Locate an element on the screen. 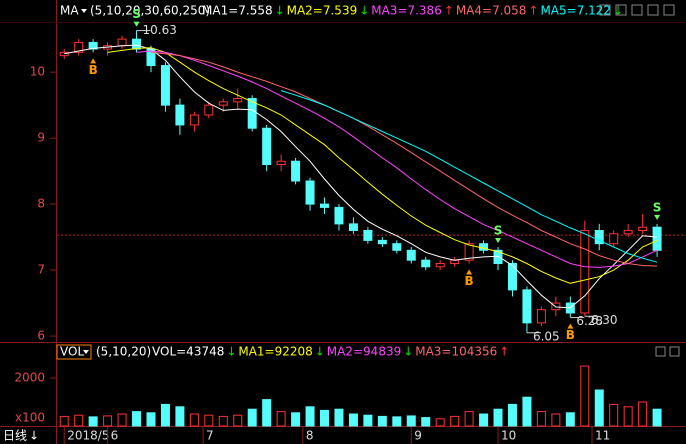 The width and height of the screenshot is (686, 444). y-tick-label: 7 is located at coordinates (41, 270).